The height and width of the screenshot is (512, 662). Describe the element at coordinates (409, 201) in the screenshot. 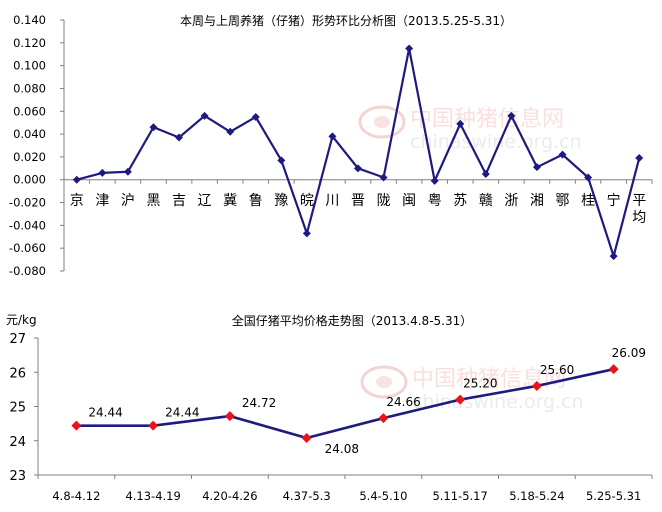

I see `chart1-x-tick-label: 闽` at that location.